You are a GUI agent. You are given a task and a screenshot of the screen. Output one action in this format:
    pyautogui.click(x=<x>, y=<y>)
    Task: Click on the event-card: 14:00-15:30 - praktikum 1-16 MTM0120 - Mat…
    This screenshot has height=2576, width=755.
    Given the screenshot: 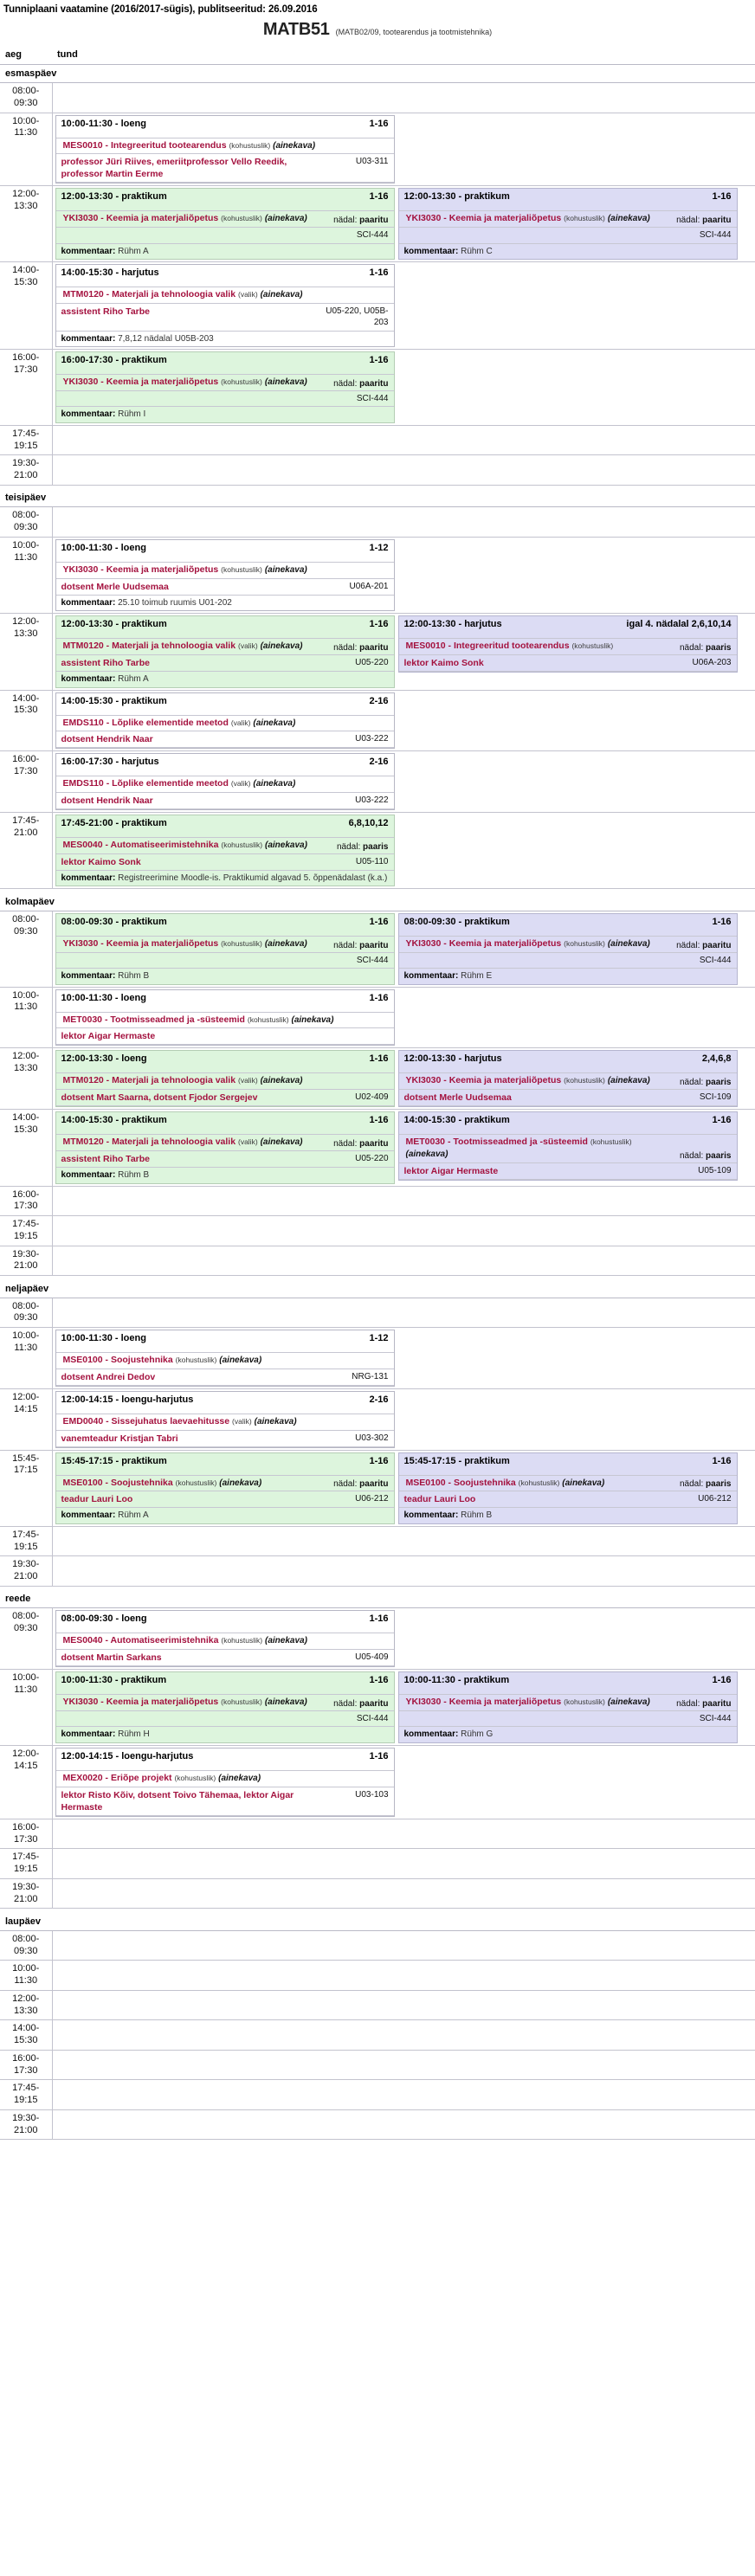 What is the action you would take?
    pyautogui.click(x=225, y=1147)
    